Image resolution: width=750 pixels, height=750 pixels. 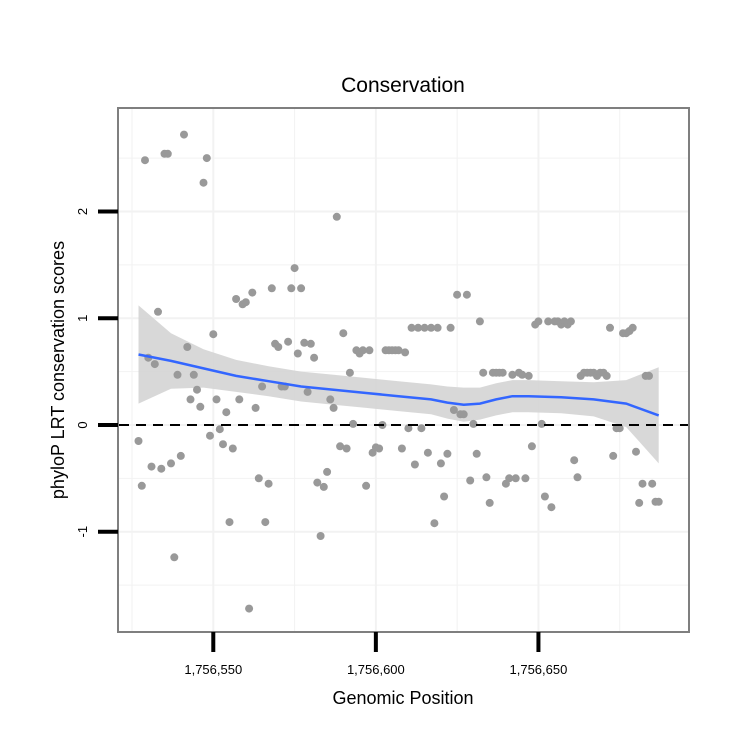 What do you see at coordinates (403, 85) in the screenshot?
I see `chart-title: Conservation` at bounding box center [403, 85].